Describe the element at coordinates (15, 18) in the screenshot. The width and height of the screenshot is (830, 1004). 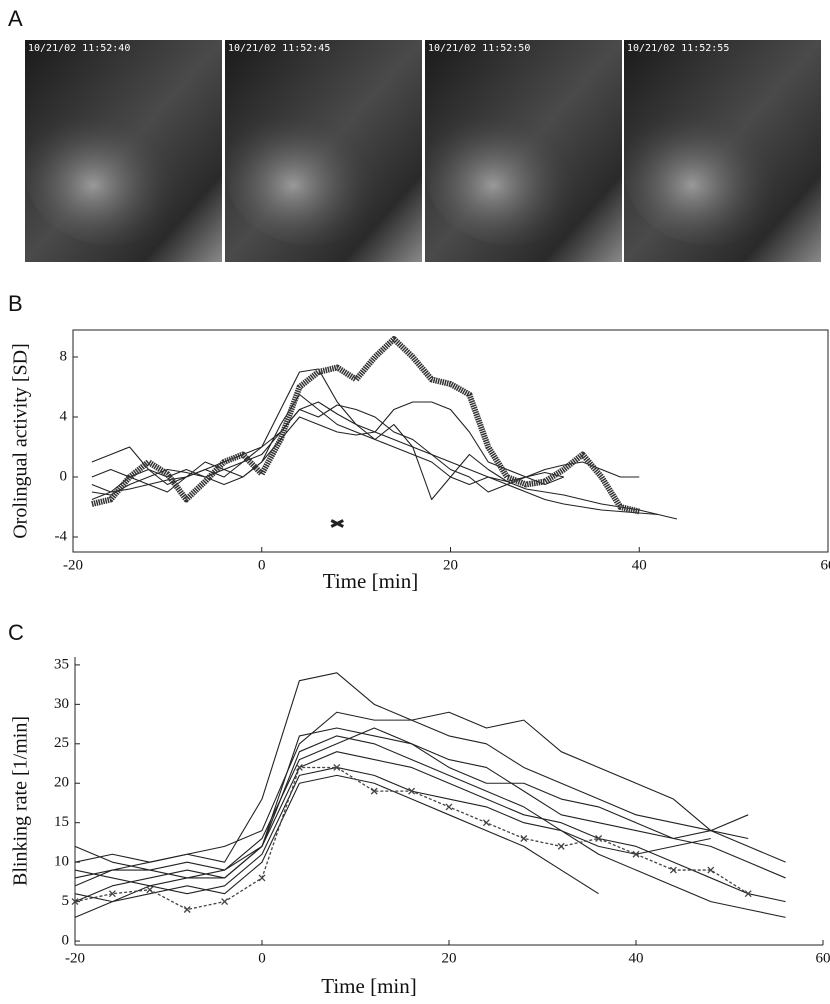
I see `panel-label: A` at that location.